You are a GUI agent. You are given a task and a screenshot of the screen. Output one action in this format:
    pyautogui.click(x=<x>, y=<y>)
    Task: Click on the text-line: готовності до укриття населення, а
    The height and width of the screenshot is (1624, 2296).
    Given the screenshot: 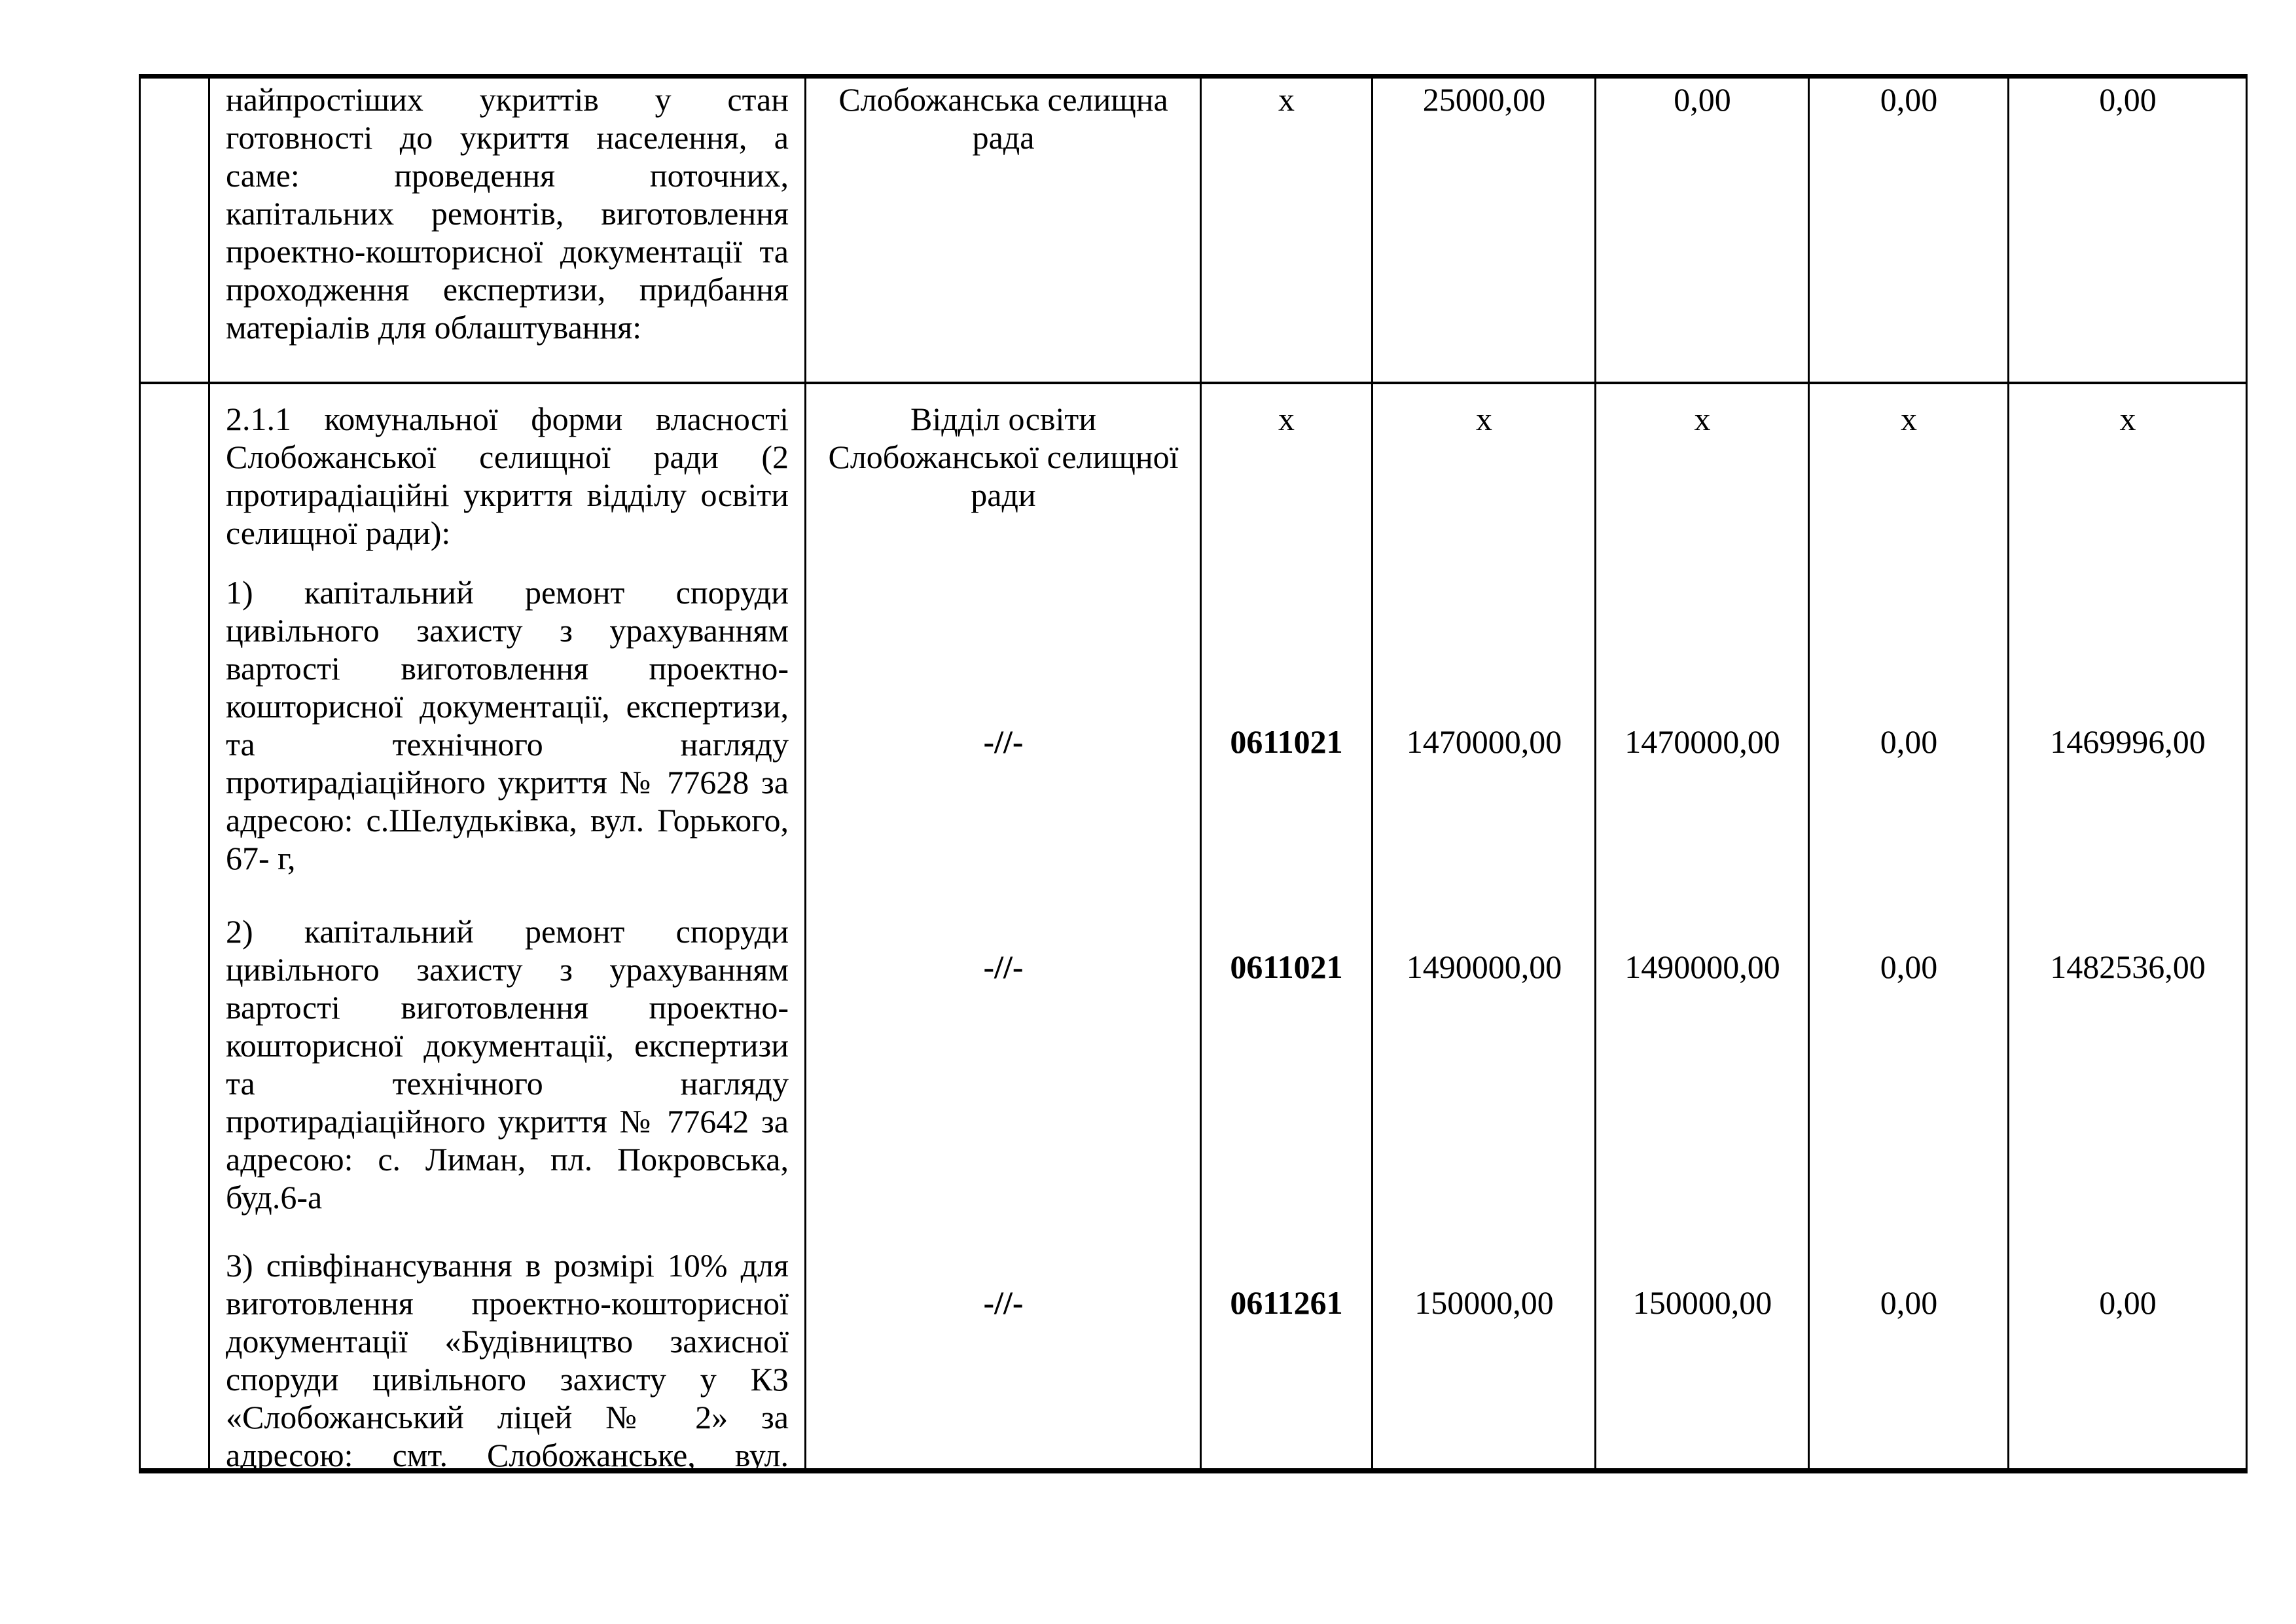 What is the action you would take?
    pyautogui.click(x=507, y=137)
    